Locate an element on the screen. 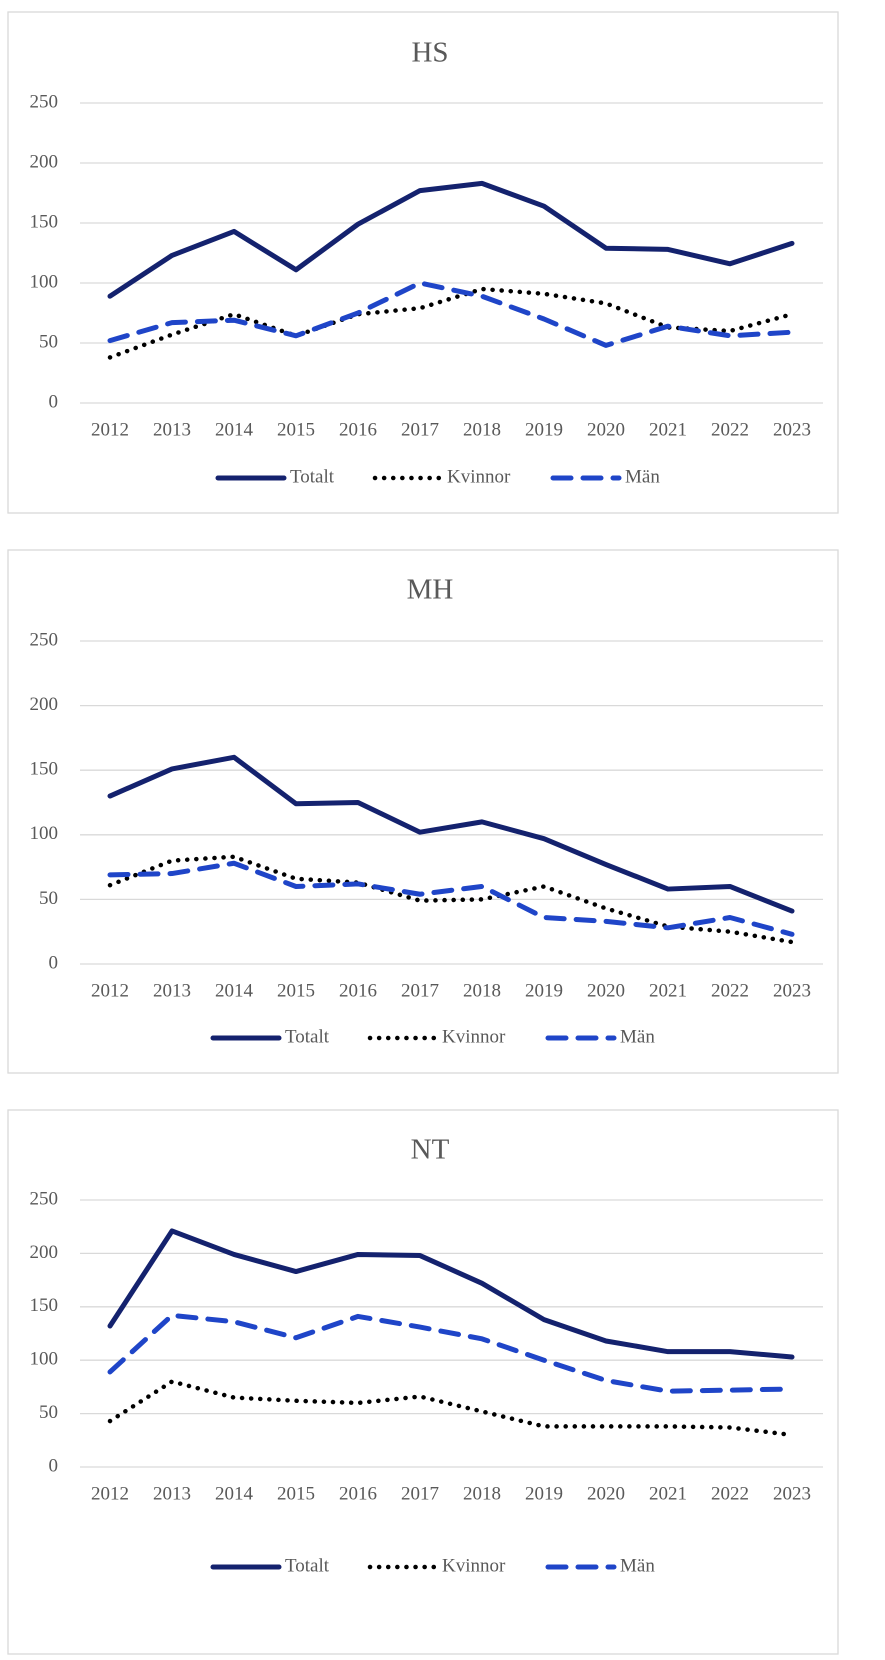 Image resolution: width=885 pixels, height=1660 pixels. chart-title: NT is located at coordinates (430, 1150).